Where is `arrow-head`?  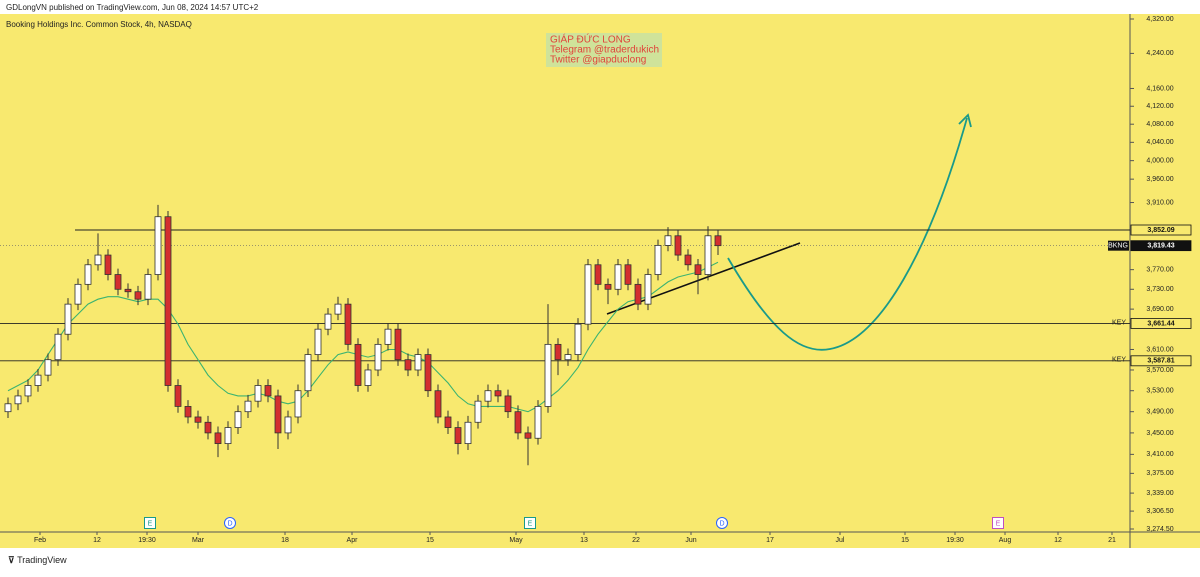 arrow-head is located at coordinates (965, 120).